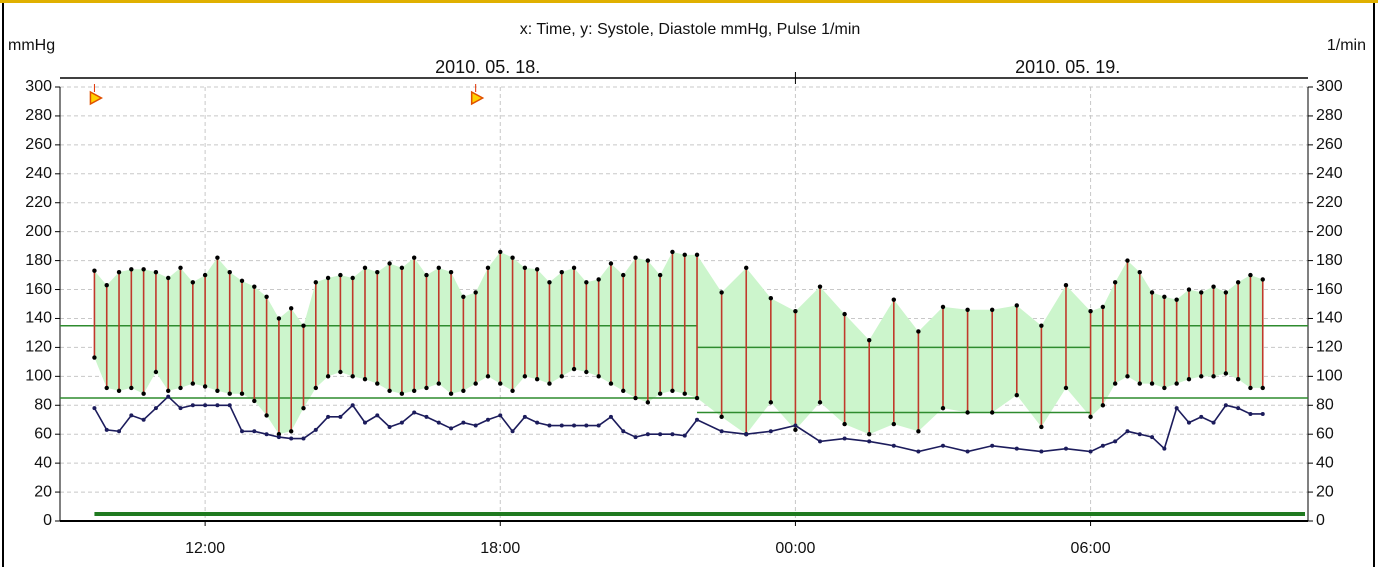  What do you see at coordinates (38, 376) in the screenshot?
I see `y-tick-label: 100` at bounding box center [38, 376].